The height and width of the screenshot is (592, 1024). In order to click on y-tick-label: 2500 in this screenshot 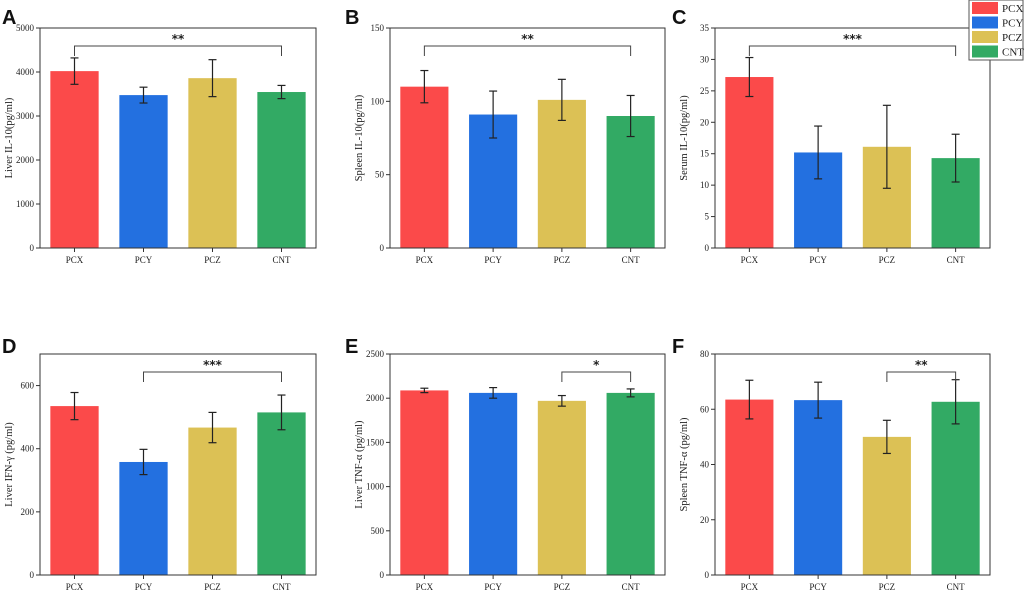, I will do `click(375, 354)`.